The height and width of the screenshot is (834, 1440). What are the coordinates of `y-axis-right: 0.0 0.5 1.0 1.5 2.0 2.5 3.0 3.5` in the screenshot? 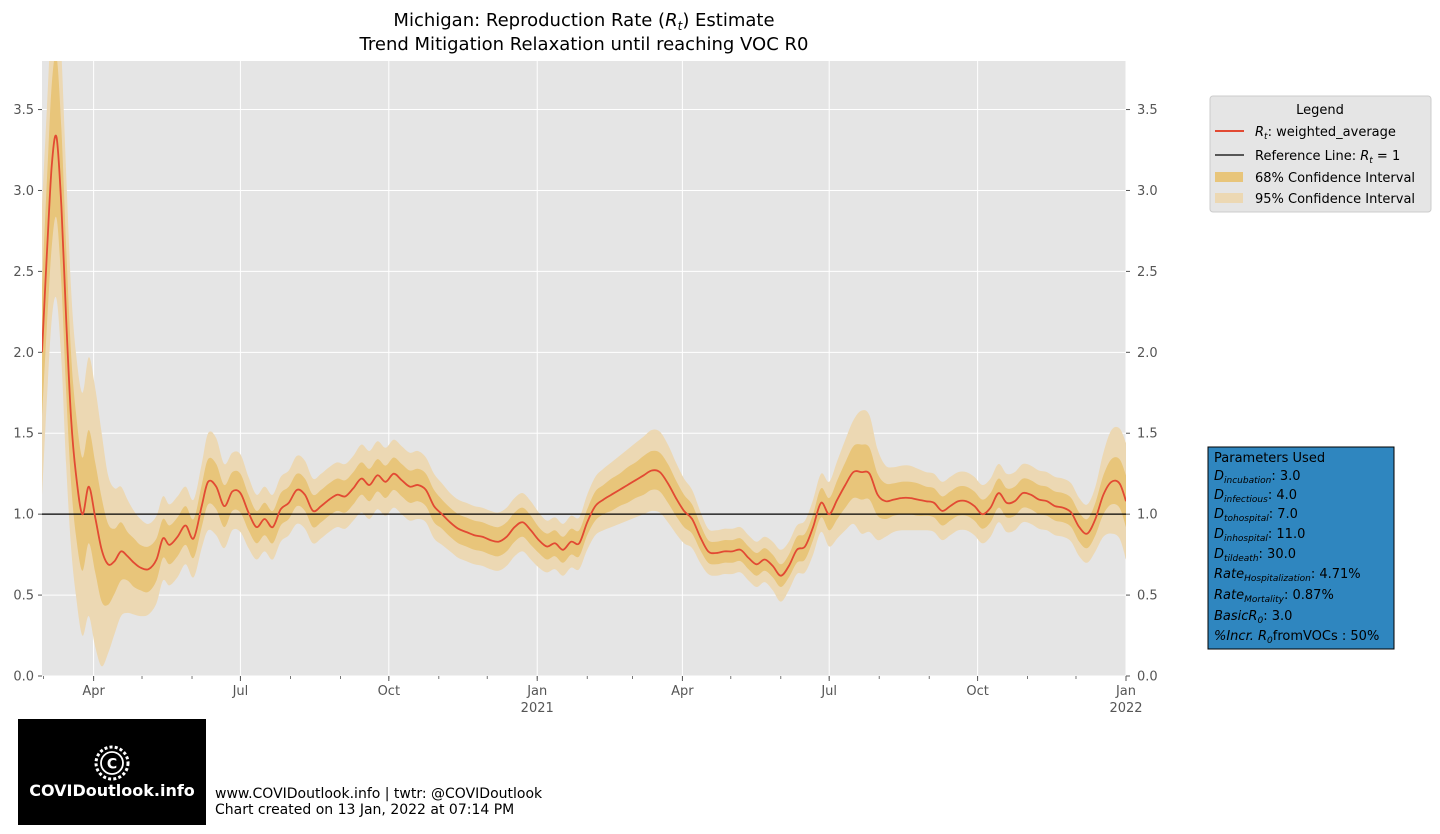 It's located at (1142, 394).